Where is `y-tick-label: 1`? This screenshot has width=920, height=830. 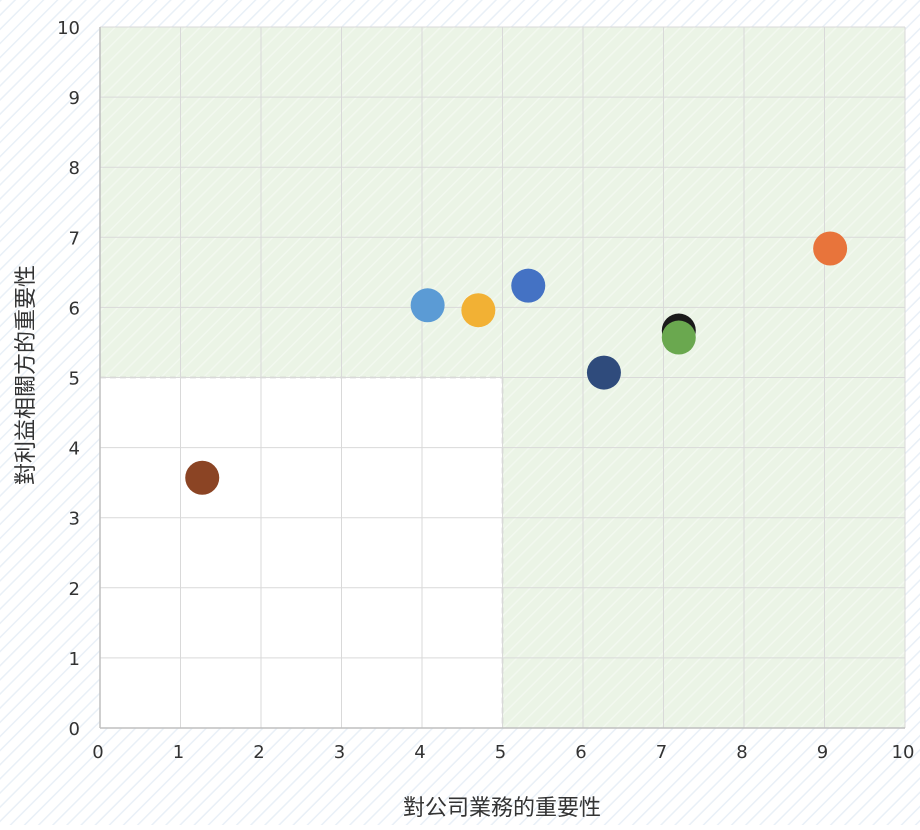
y-tick-label: 1 is located at coordinates (74, 659).